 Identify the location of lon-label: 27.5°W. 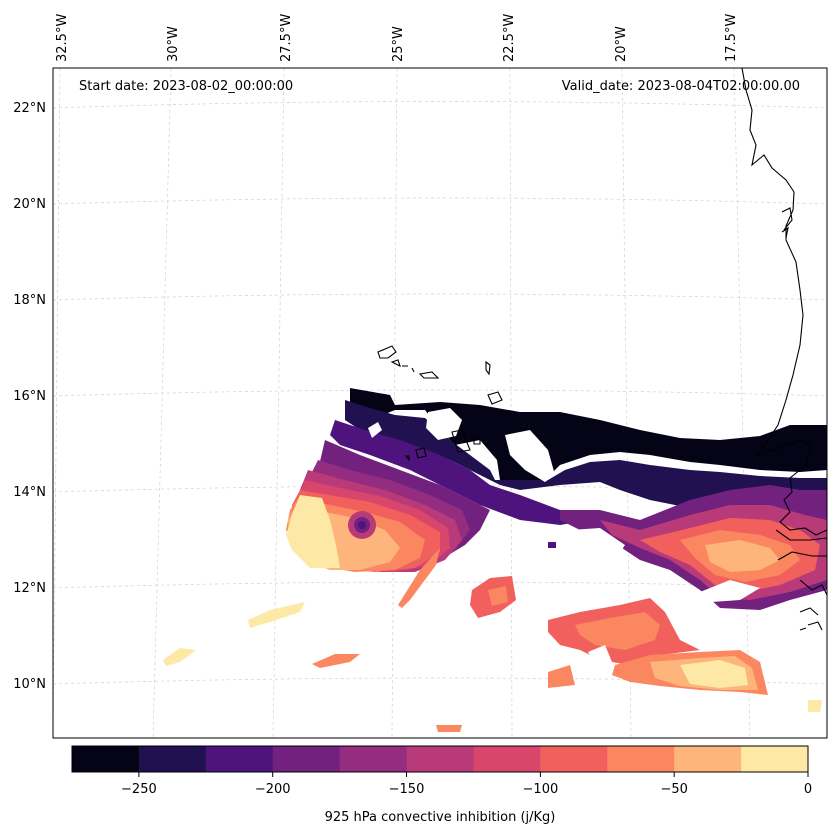
(286, 38).